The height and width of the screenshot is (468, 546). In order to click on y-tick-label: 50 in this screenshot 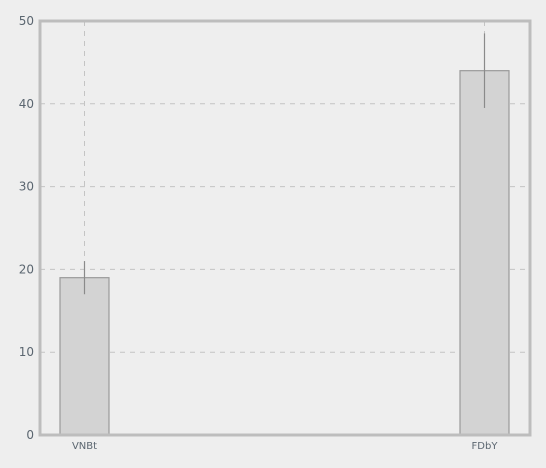, I will do `click(26, 21)`.